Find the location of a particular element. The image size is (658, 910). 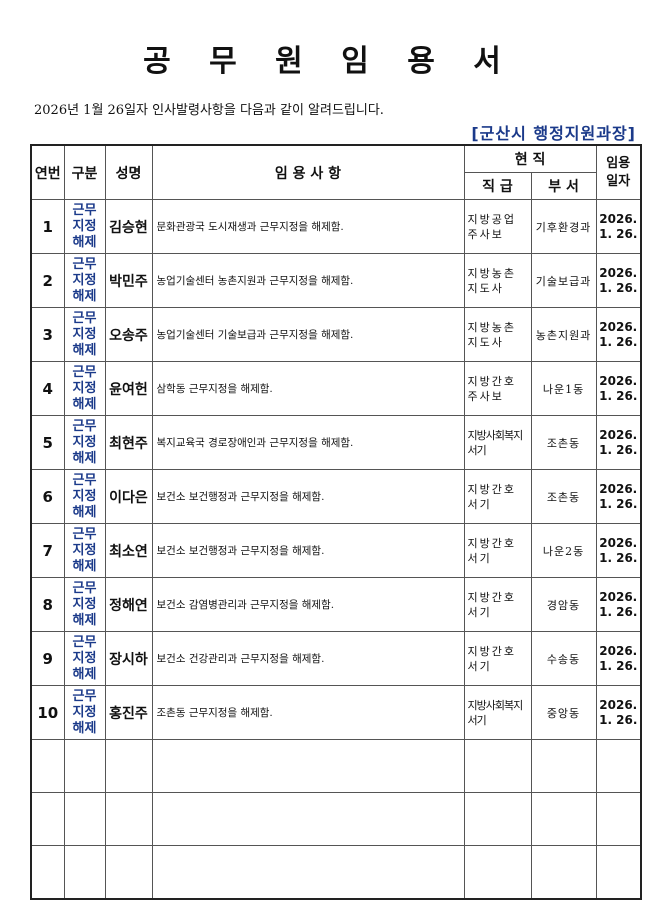

row-department: 경암동 is located at coordinates (563, 604).